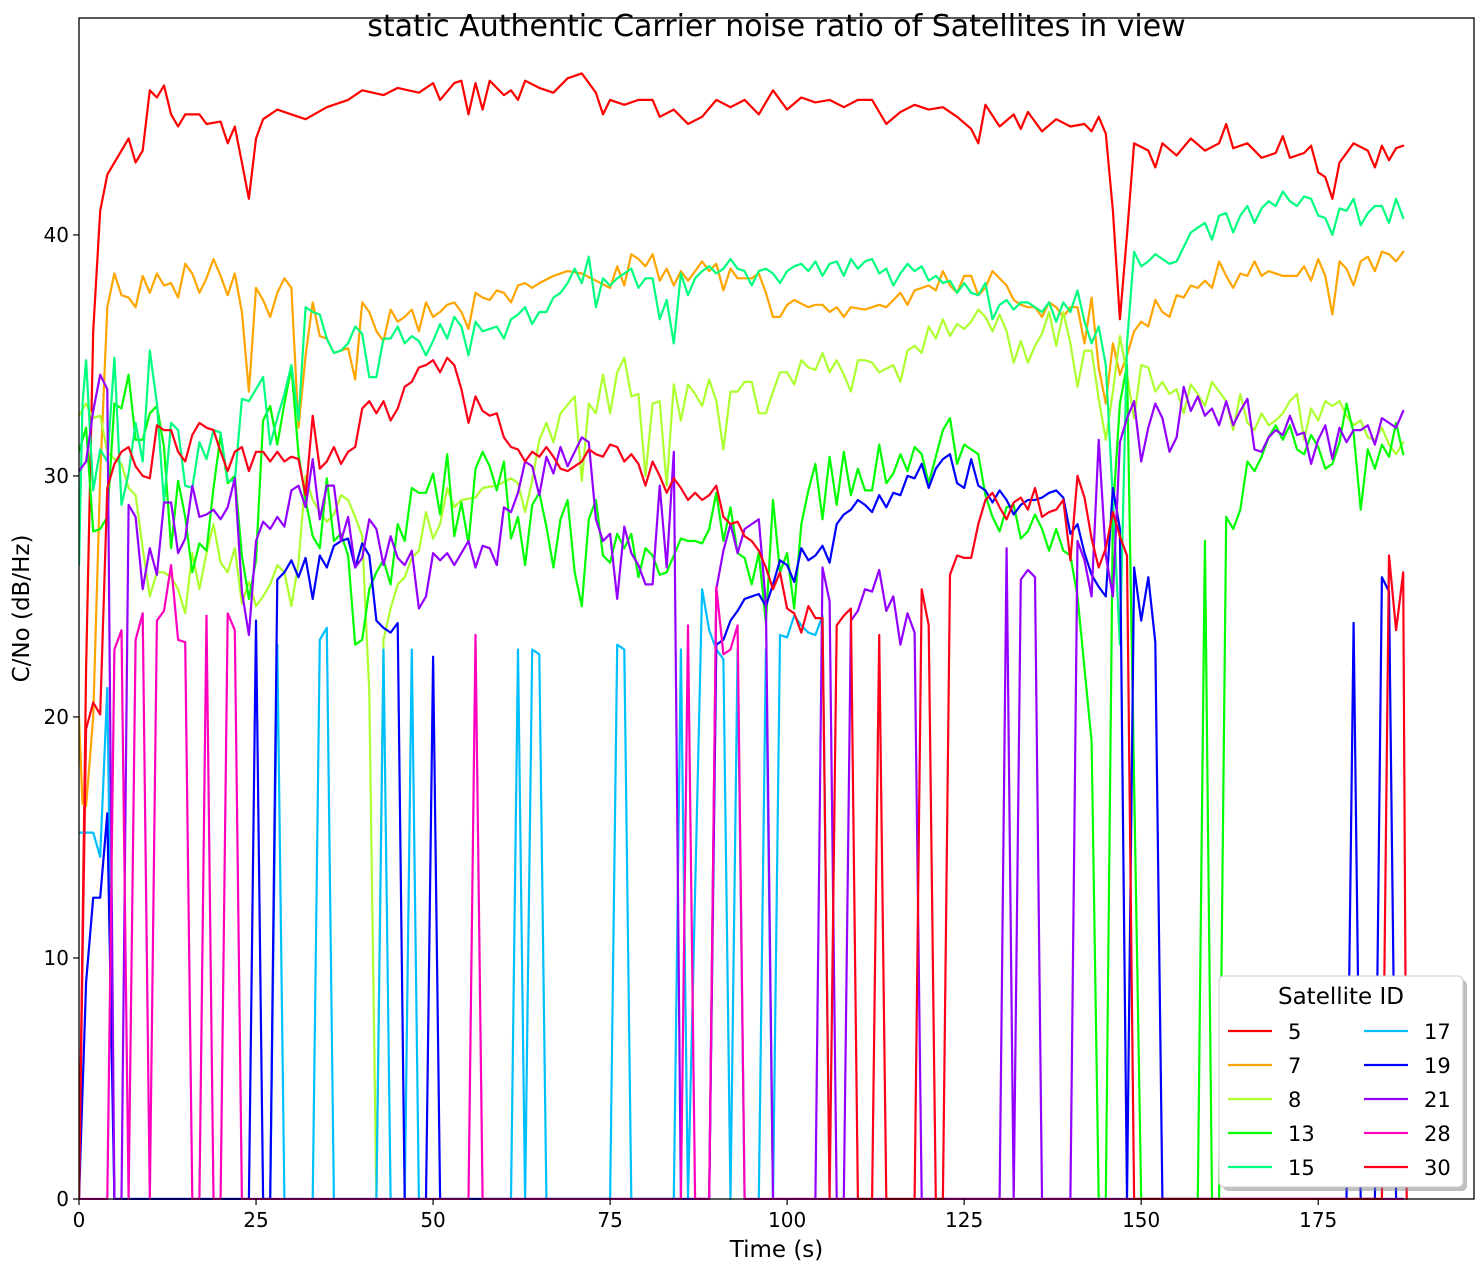 The image size is (1482, 1275). I want to click on y-tick-label: 30, so click(56, 476).